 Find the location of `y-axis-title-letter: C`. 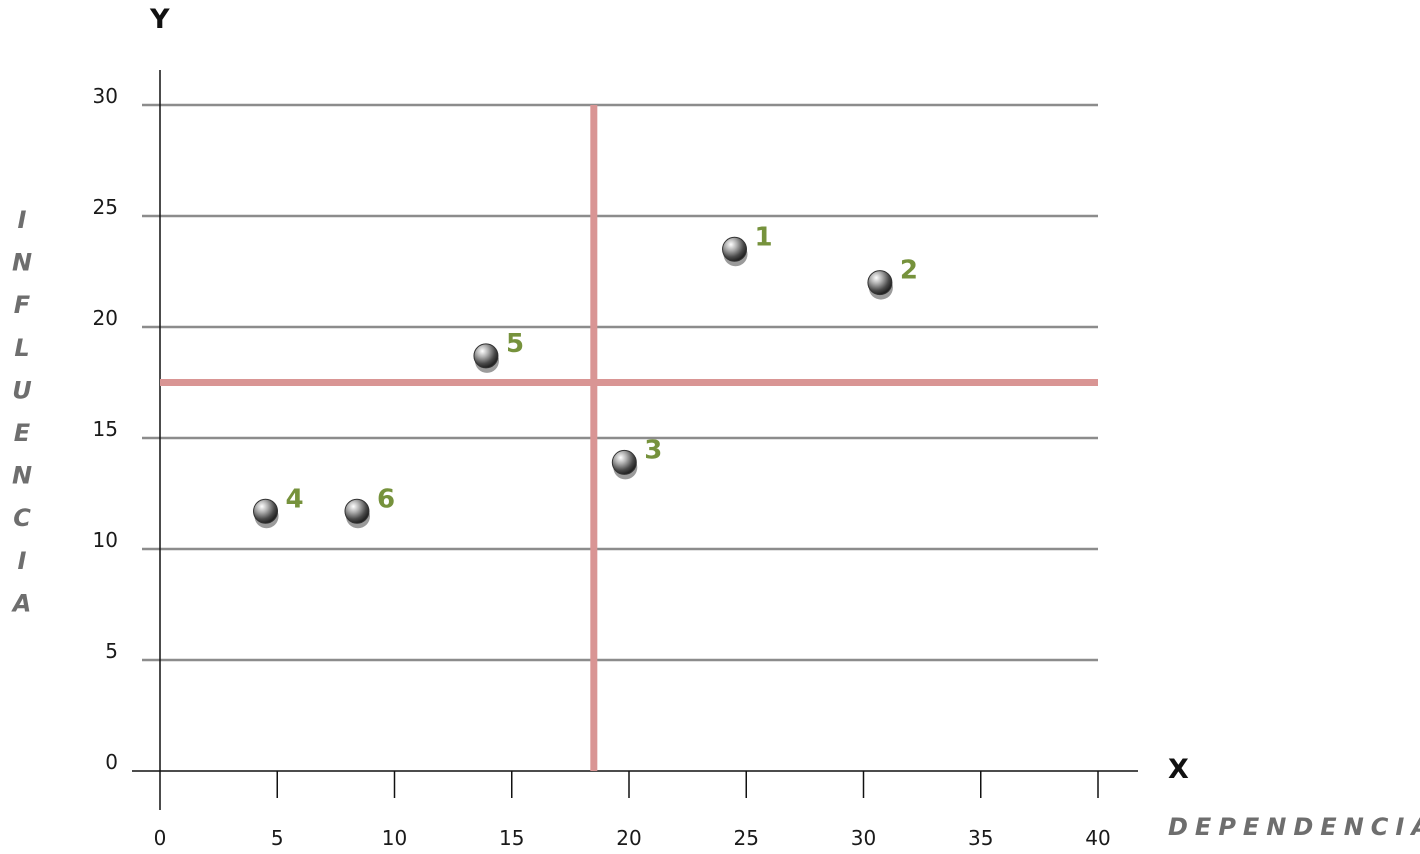

y-axis-title-letter: C is located at coordinates (22, 518).